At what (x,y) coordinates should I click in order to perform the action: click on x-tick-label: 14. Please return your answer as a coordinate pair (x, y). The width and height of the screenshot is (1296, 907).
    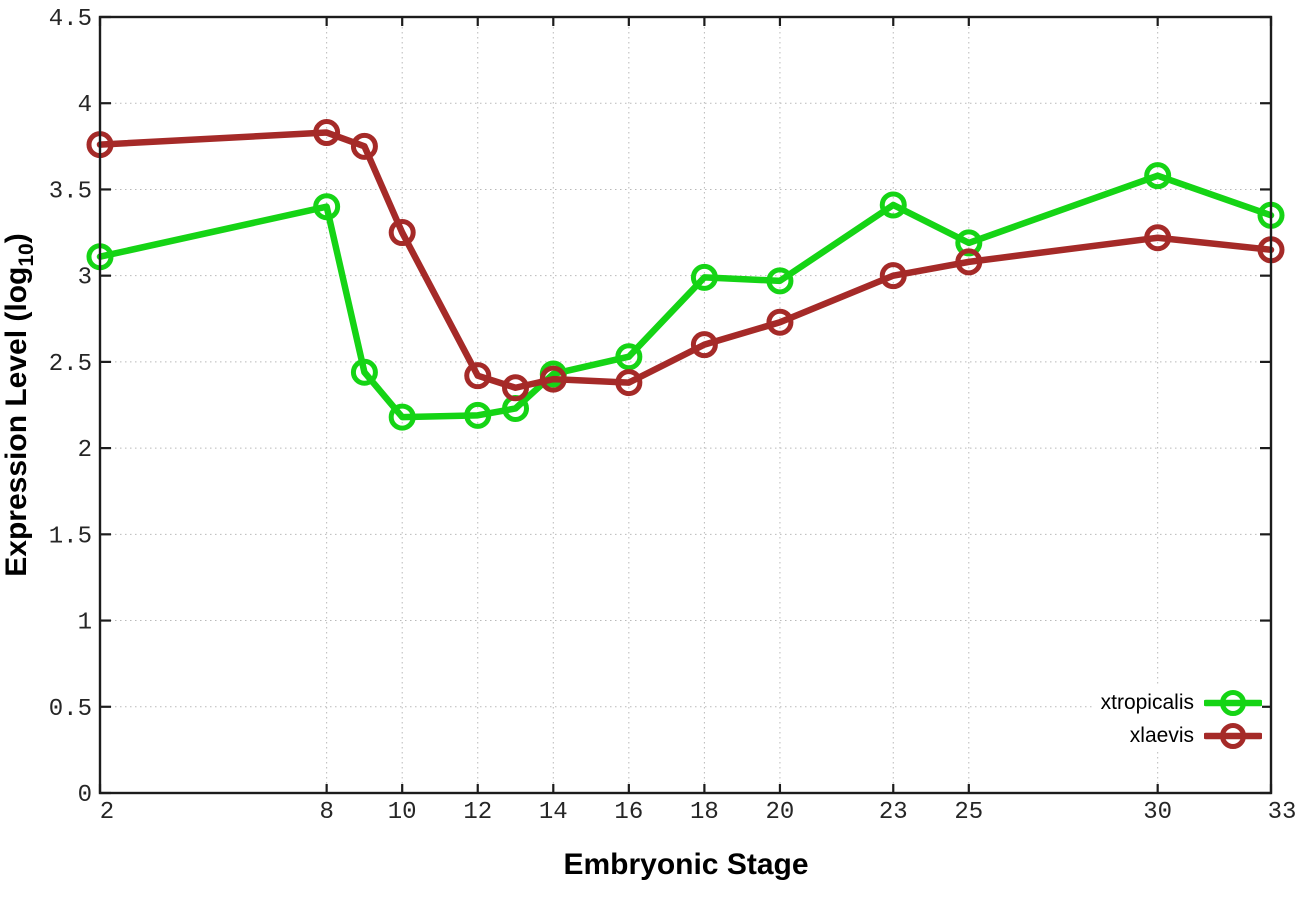
    Looking at the image, I should click on (553, 812).